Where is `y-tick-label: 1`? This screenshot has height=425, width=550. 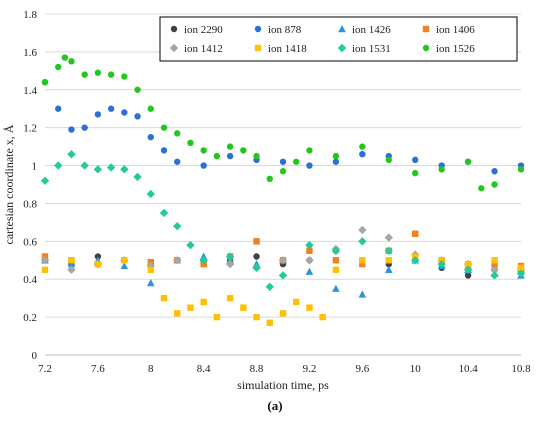
y-tick-label: 1 is located at coordinates (35, 167).